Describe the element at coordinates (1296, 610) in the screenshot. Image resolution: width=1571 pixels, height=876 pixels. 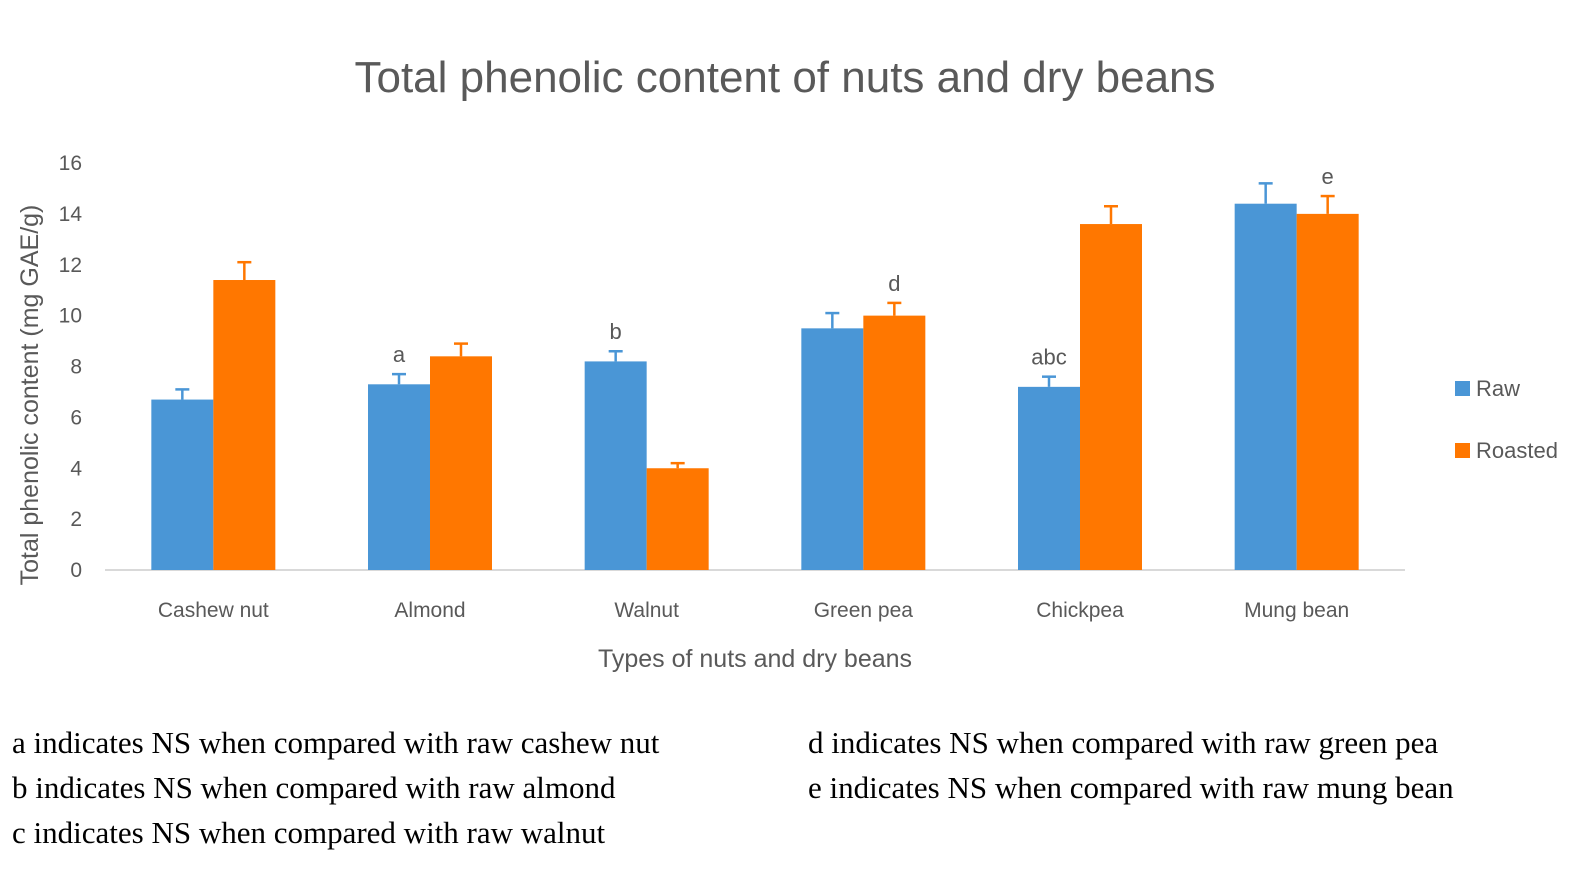
I see `x-tick-label: Mung bean` at that location.